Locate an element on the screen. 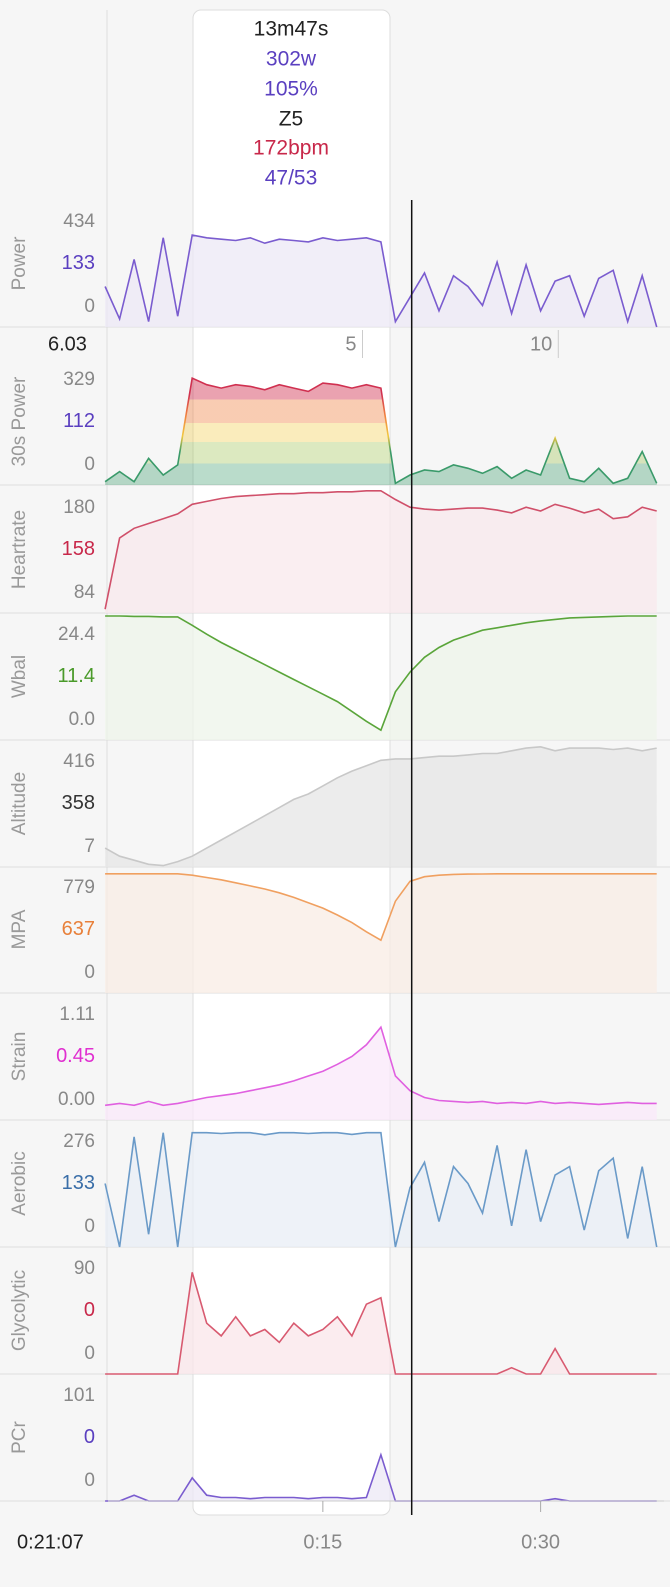  x-tick-label: 0:30 is located at coordinates (540, 1542).